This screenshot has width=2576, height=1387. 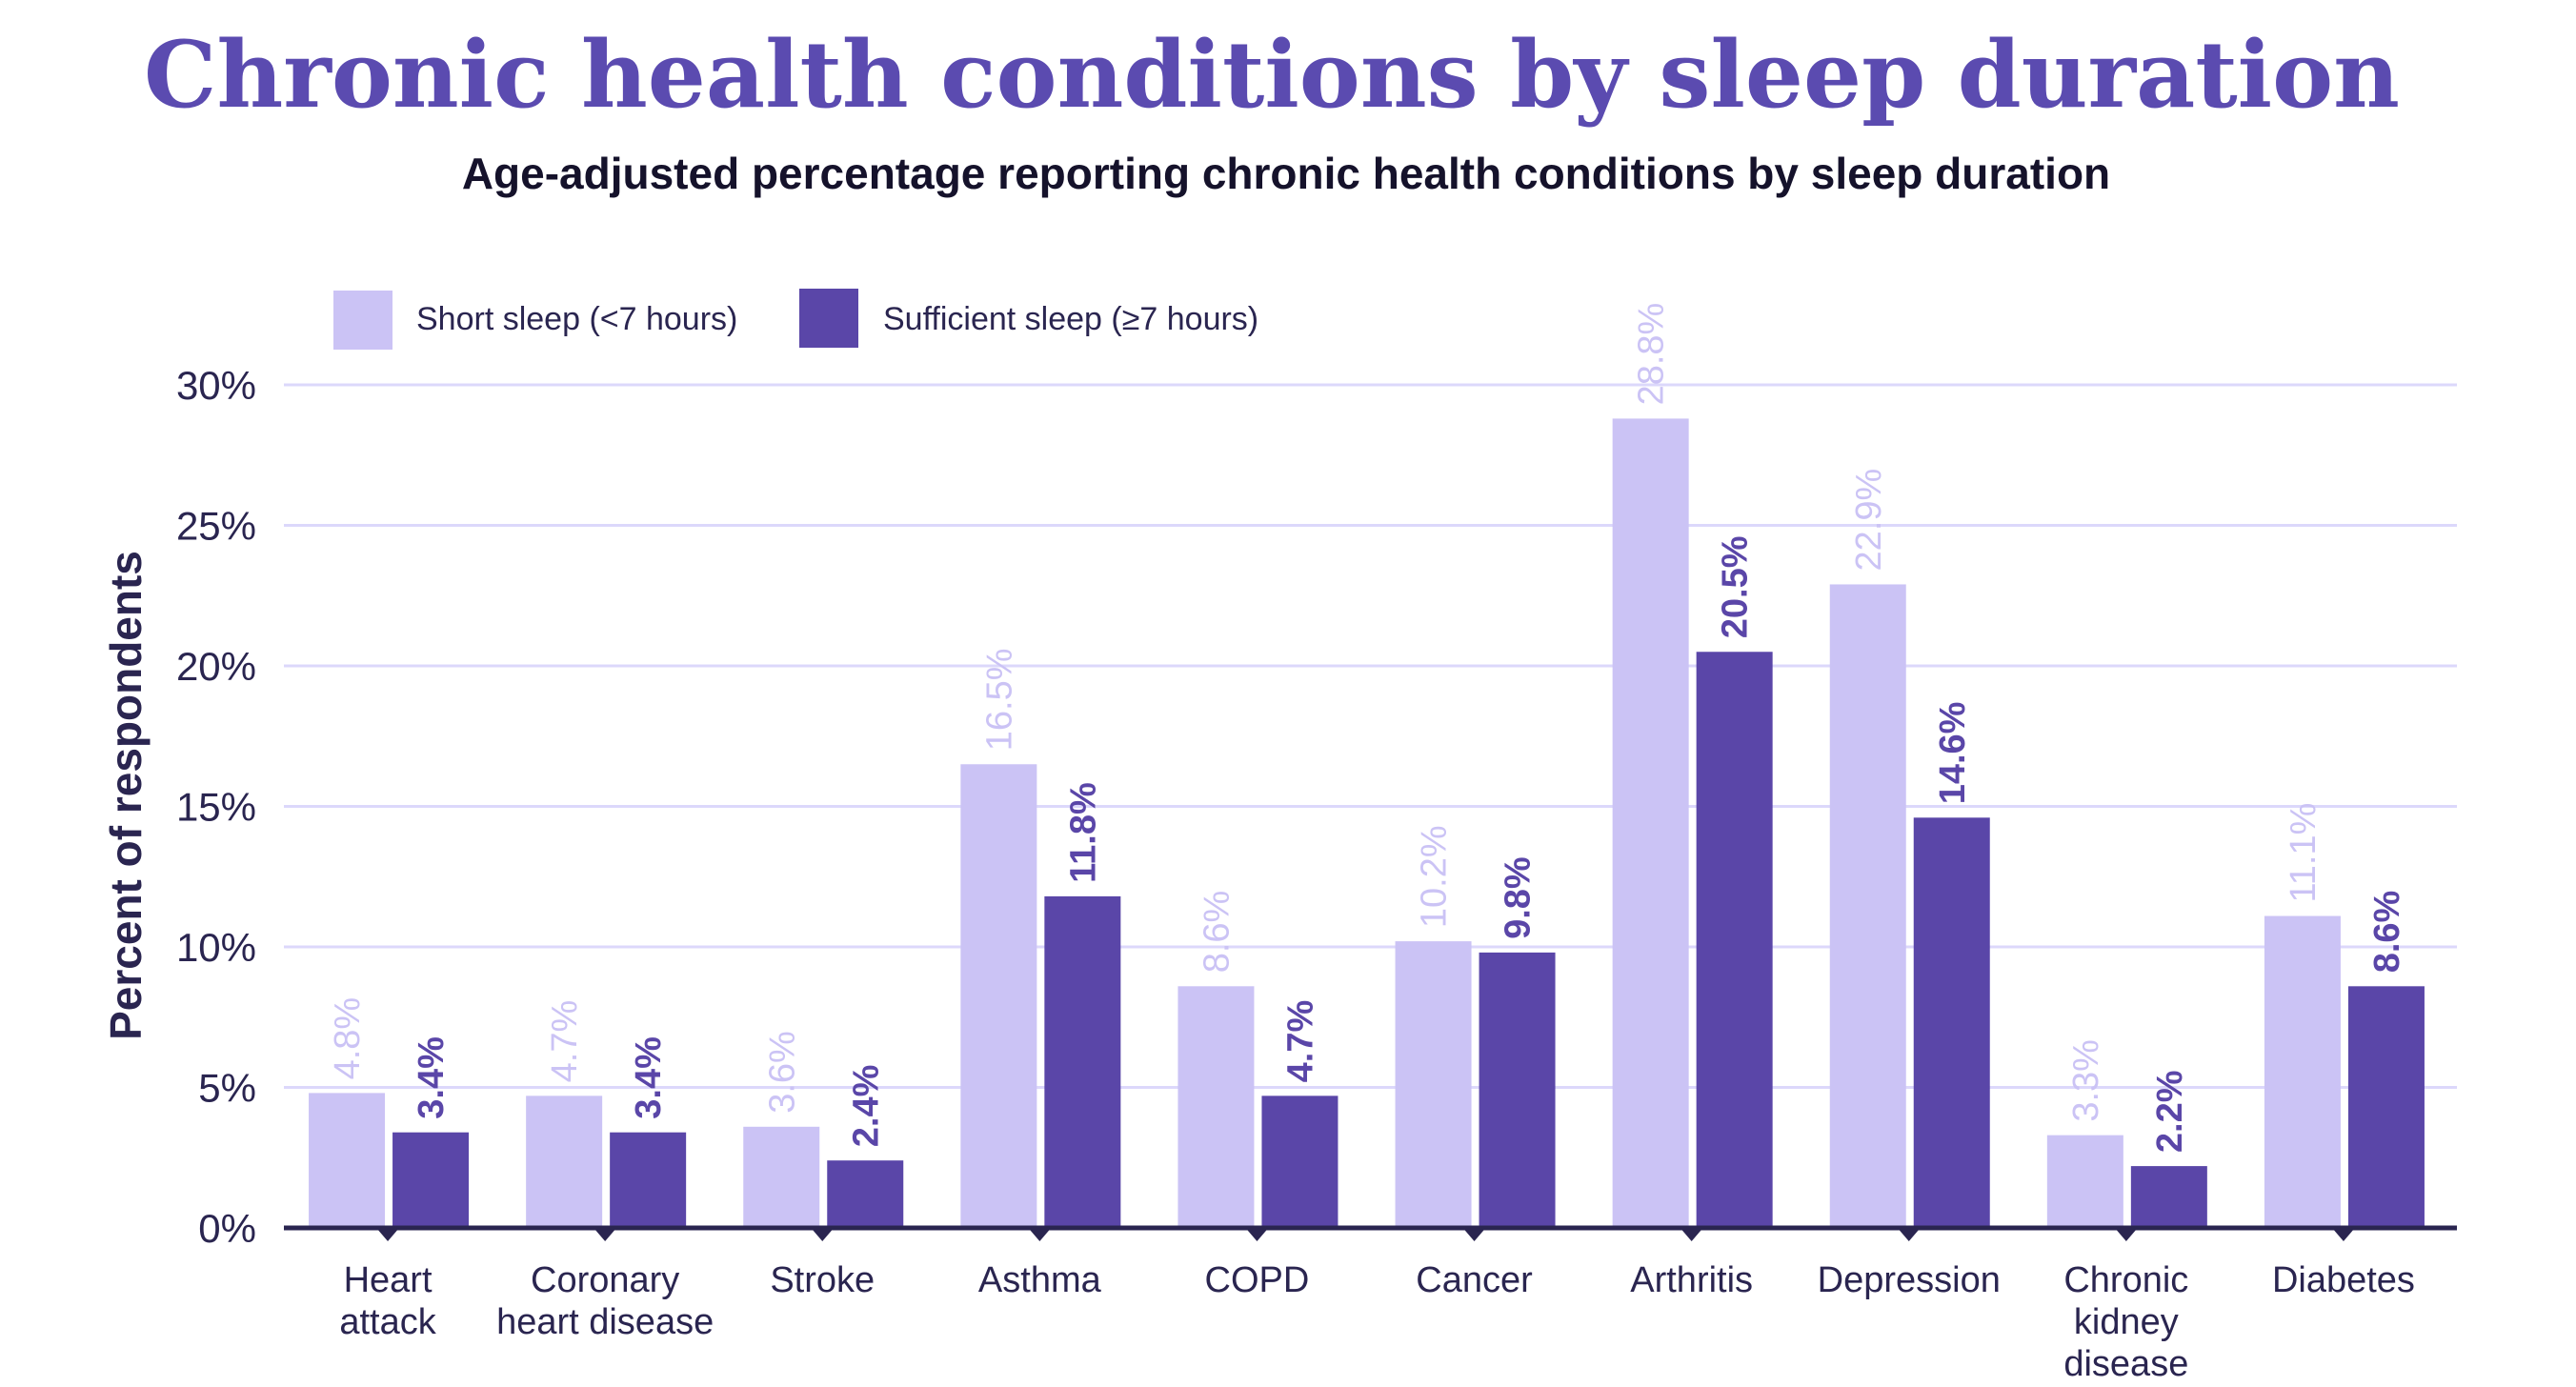 I want to click on data-label: 28.8%, so click(x=1652, y=354).